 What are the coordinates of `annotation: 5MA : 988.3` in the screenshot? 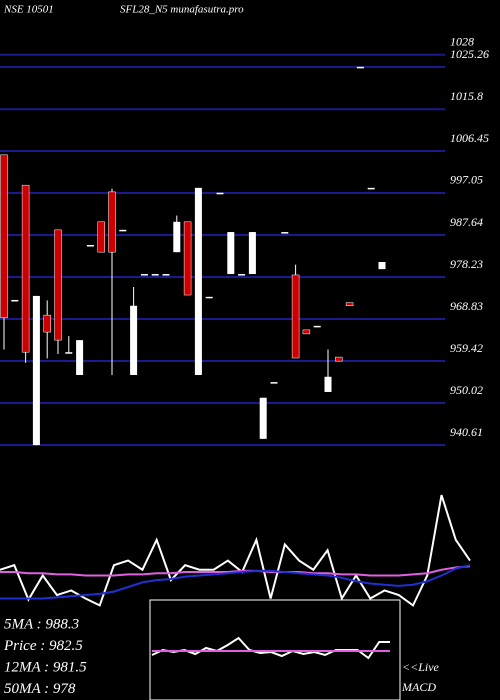 It's located at (41, 624).